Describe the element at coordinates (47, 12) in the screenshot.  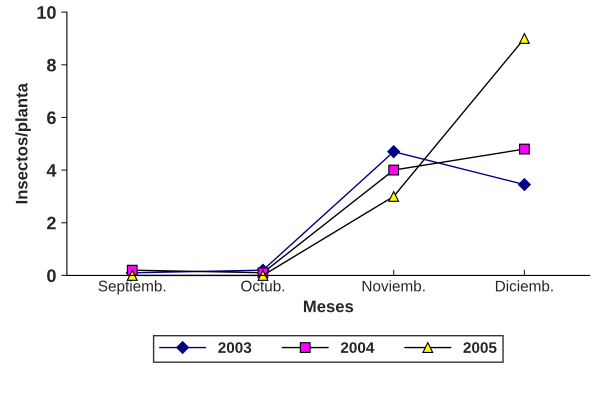
I see `y-tick-label: 10` at that location.